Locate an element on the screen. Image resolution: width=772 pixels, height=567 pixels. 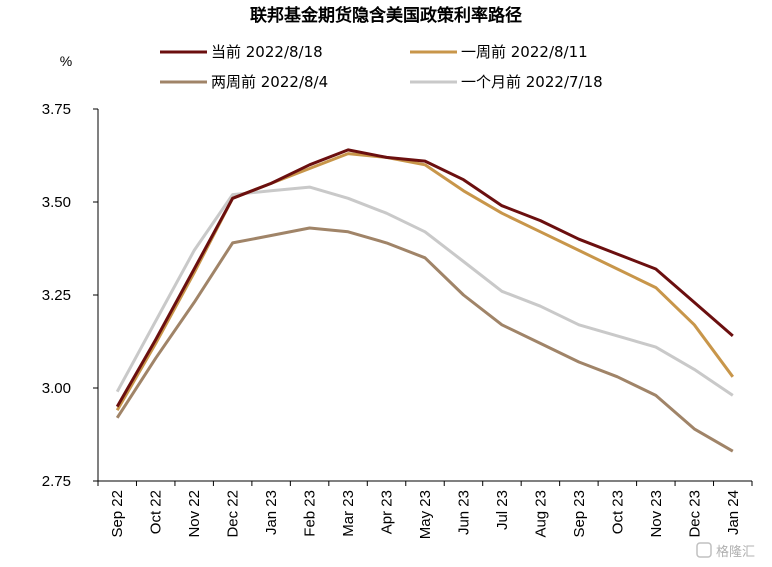
x-tick-label: Jan 23 is located at coordinates (271, 512).